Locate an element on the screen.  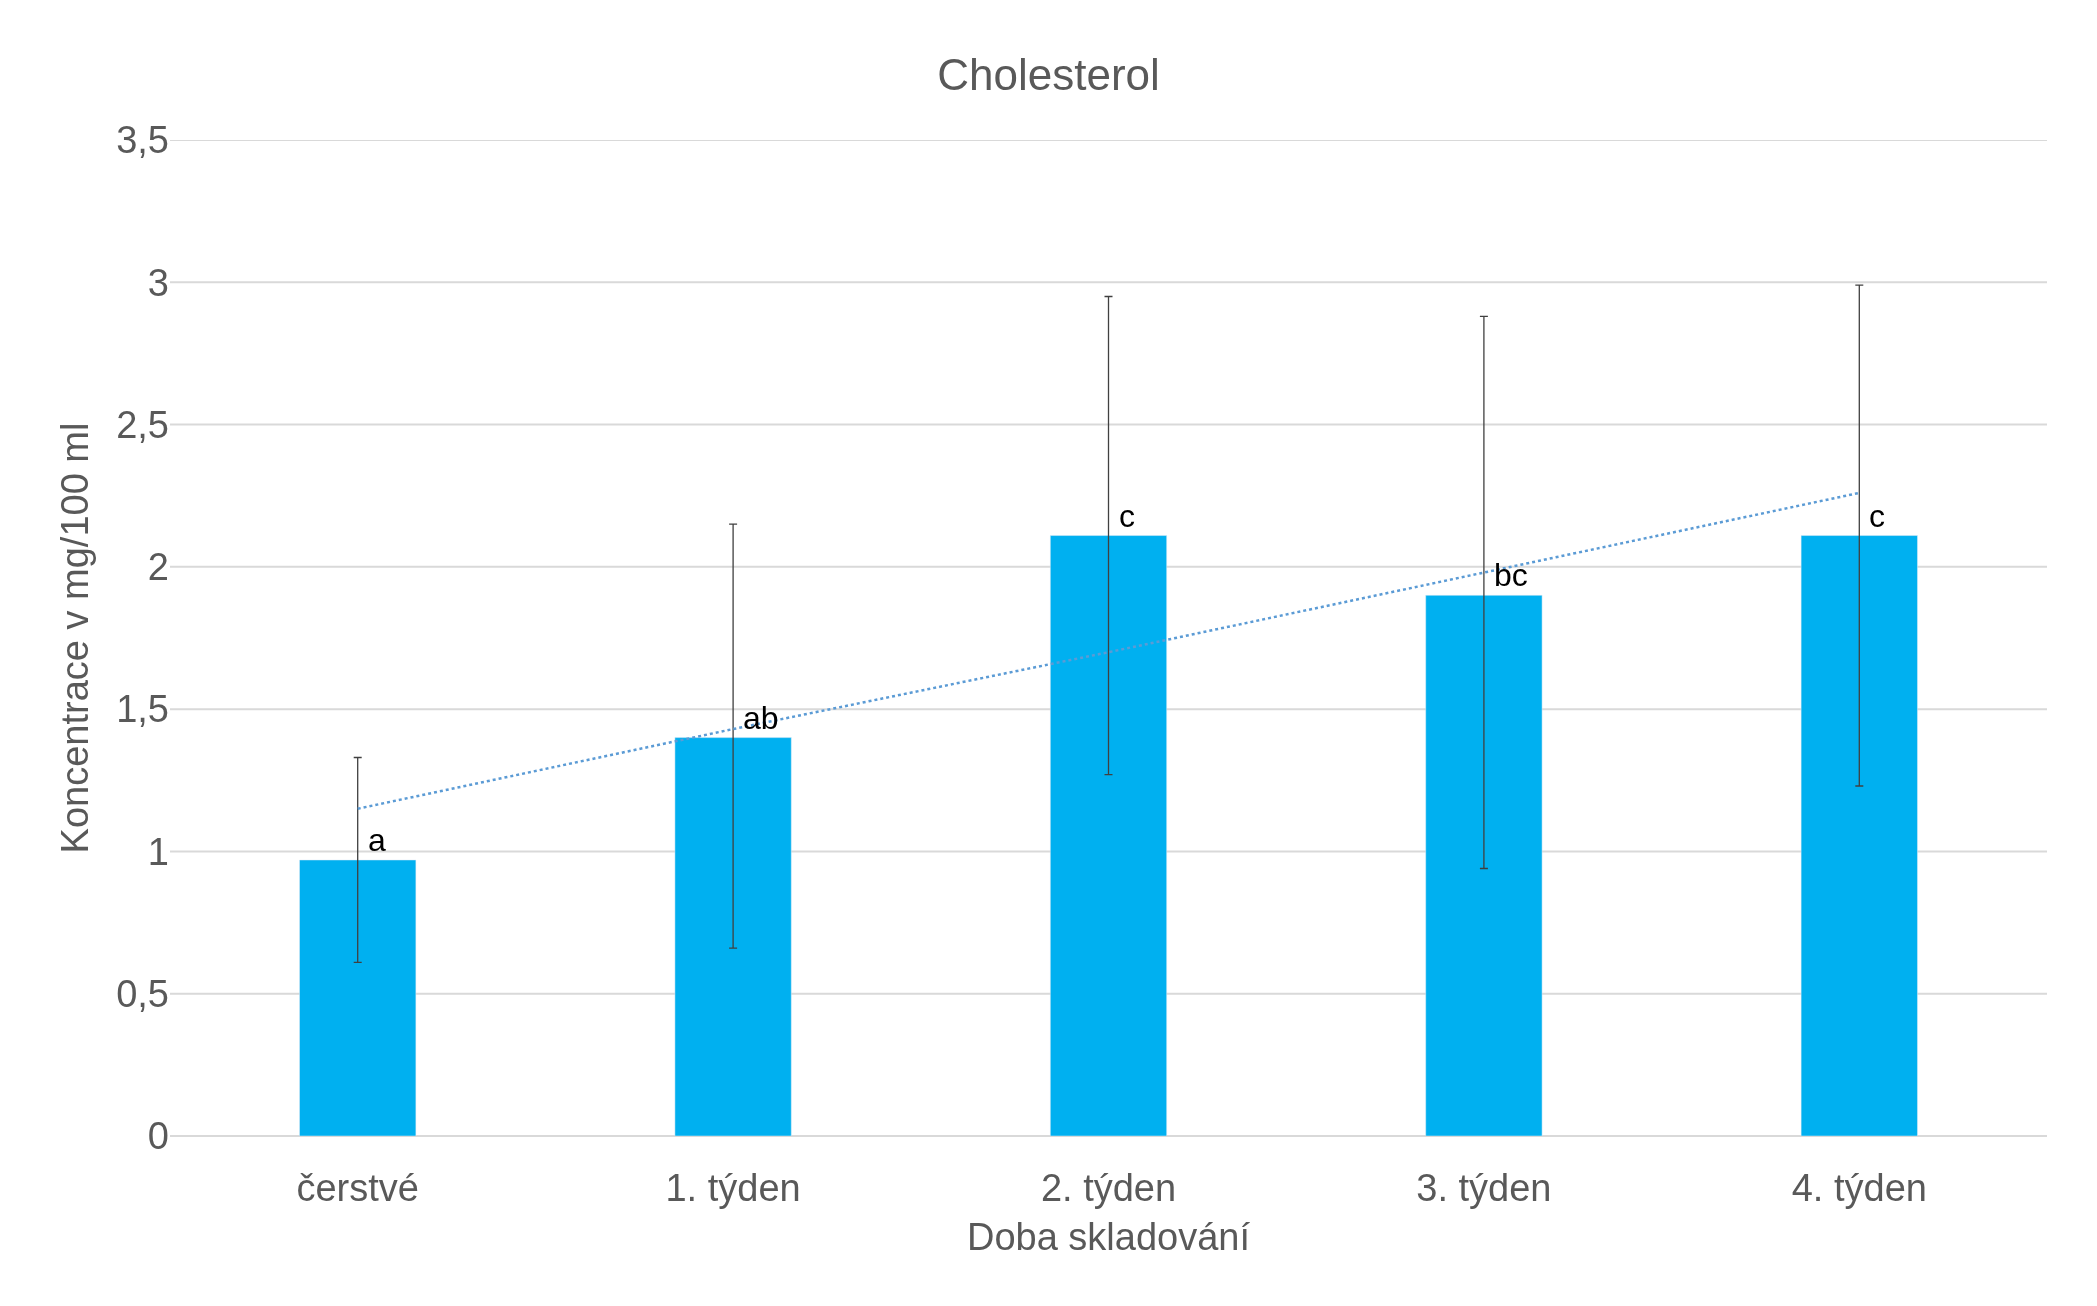
x-tick-label: 3. týden is located at coordinates (1484, 1187).